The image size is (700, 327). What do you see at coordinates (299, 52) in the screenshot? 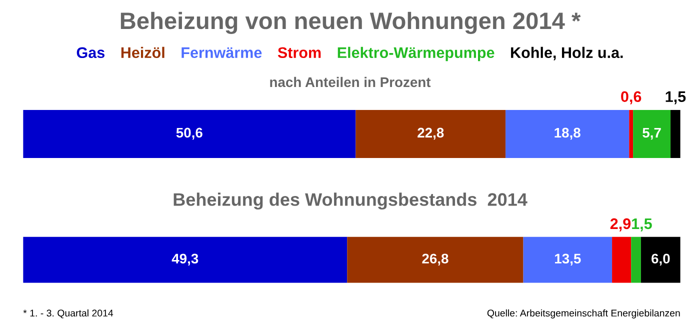
I see `text: Strom` at bounding box center [299, 52].